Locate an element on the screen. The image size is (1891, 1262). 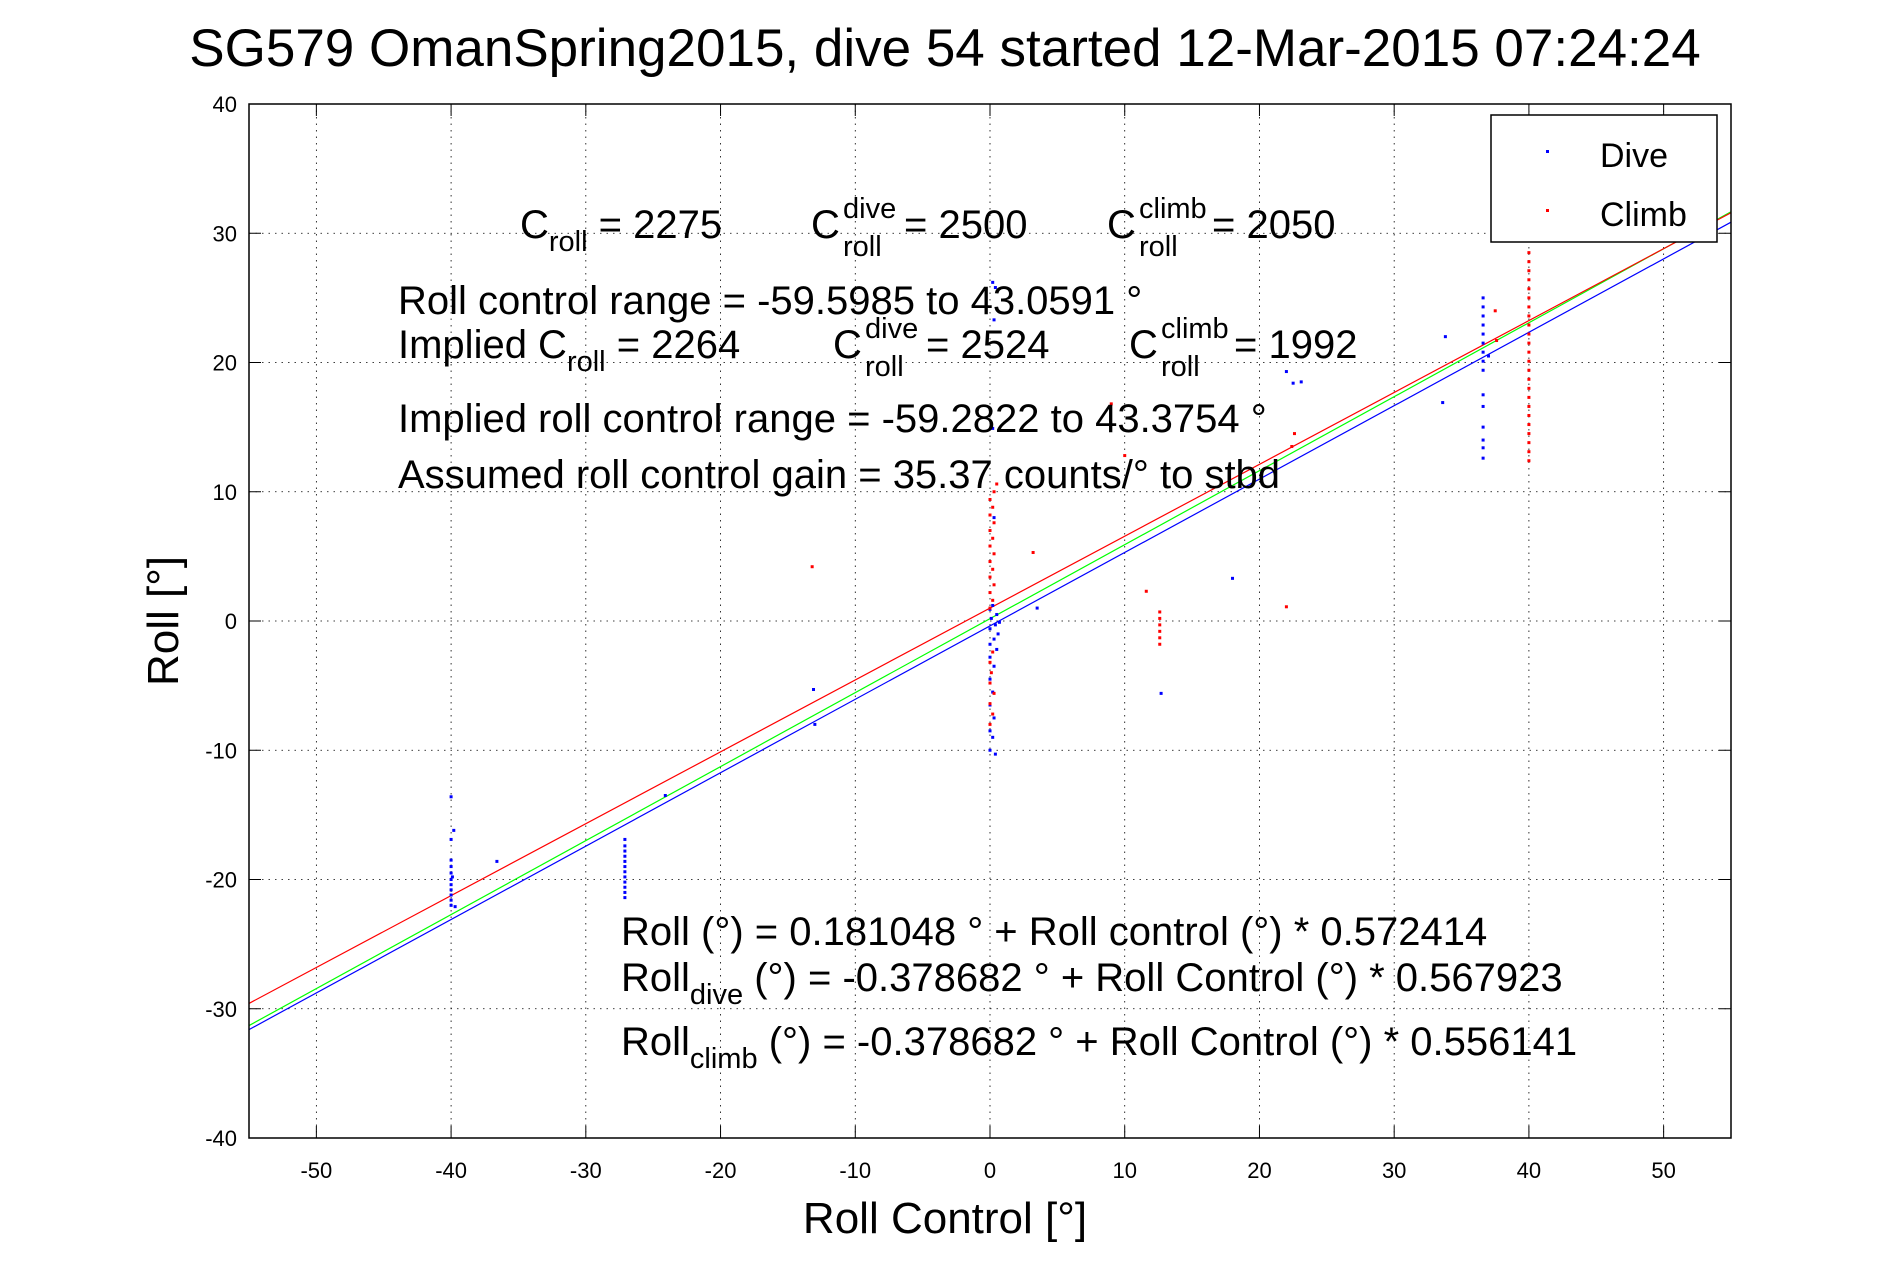
svg-text: = 2050 is located at coordinates (1273, 225).